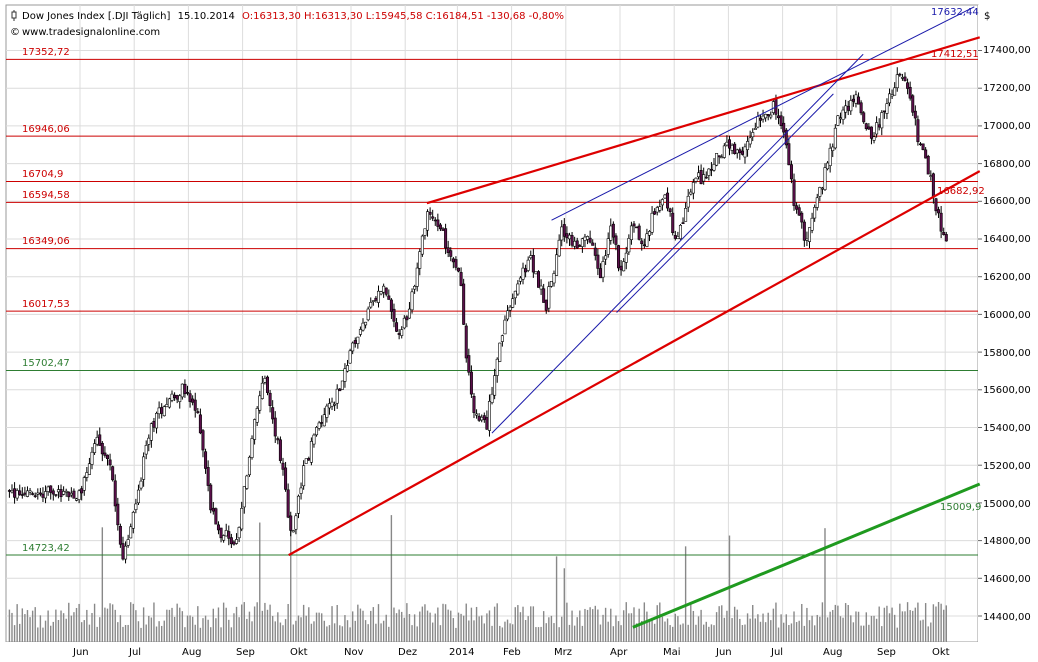 The width and height of the screenshot is (1038, 662). Describe the element at coordinates (299, 652) in the screenshot. I see `x-tick-label: Okt` at that location.